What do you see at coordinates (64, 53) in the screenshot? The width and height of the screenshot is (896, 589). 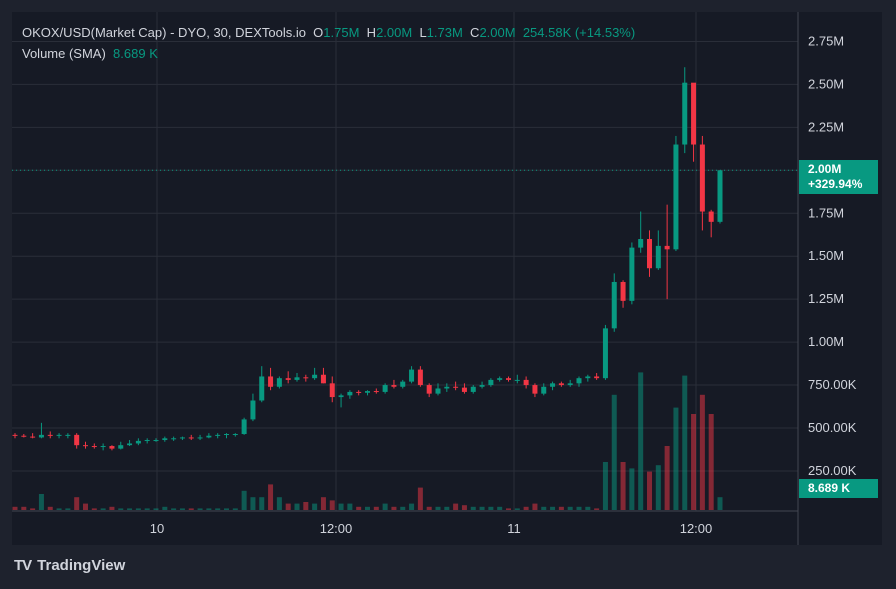 I see `volume-label: Volume (SMA)` at bounding box center [64, 53].